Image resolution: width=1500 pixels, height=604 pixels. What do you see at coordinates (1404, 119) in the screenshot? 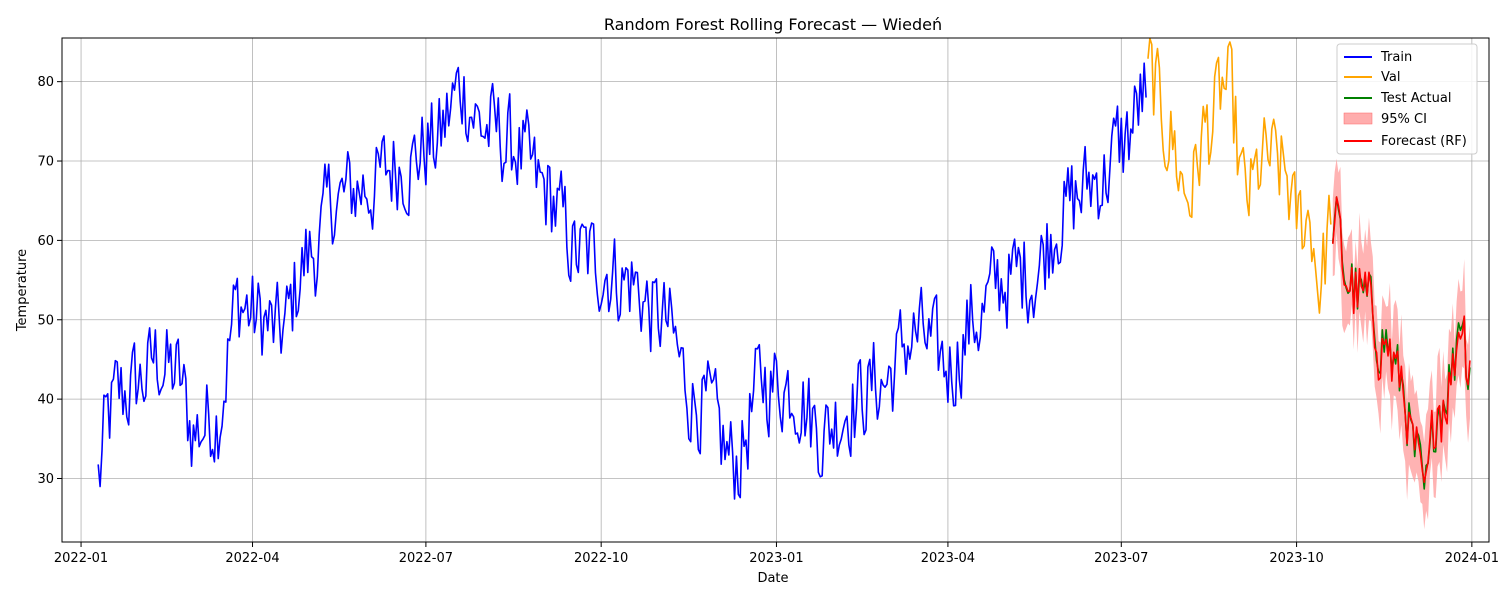
I see `legend-ci-label: 95% CI` at bounding box center [1404, 119].